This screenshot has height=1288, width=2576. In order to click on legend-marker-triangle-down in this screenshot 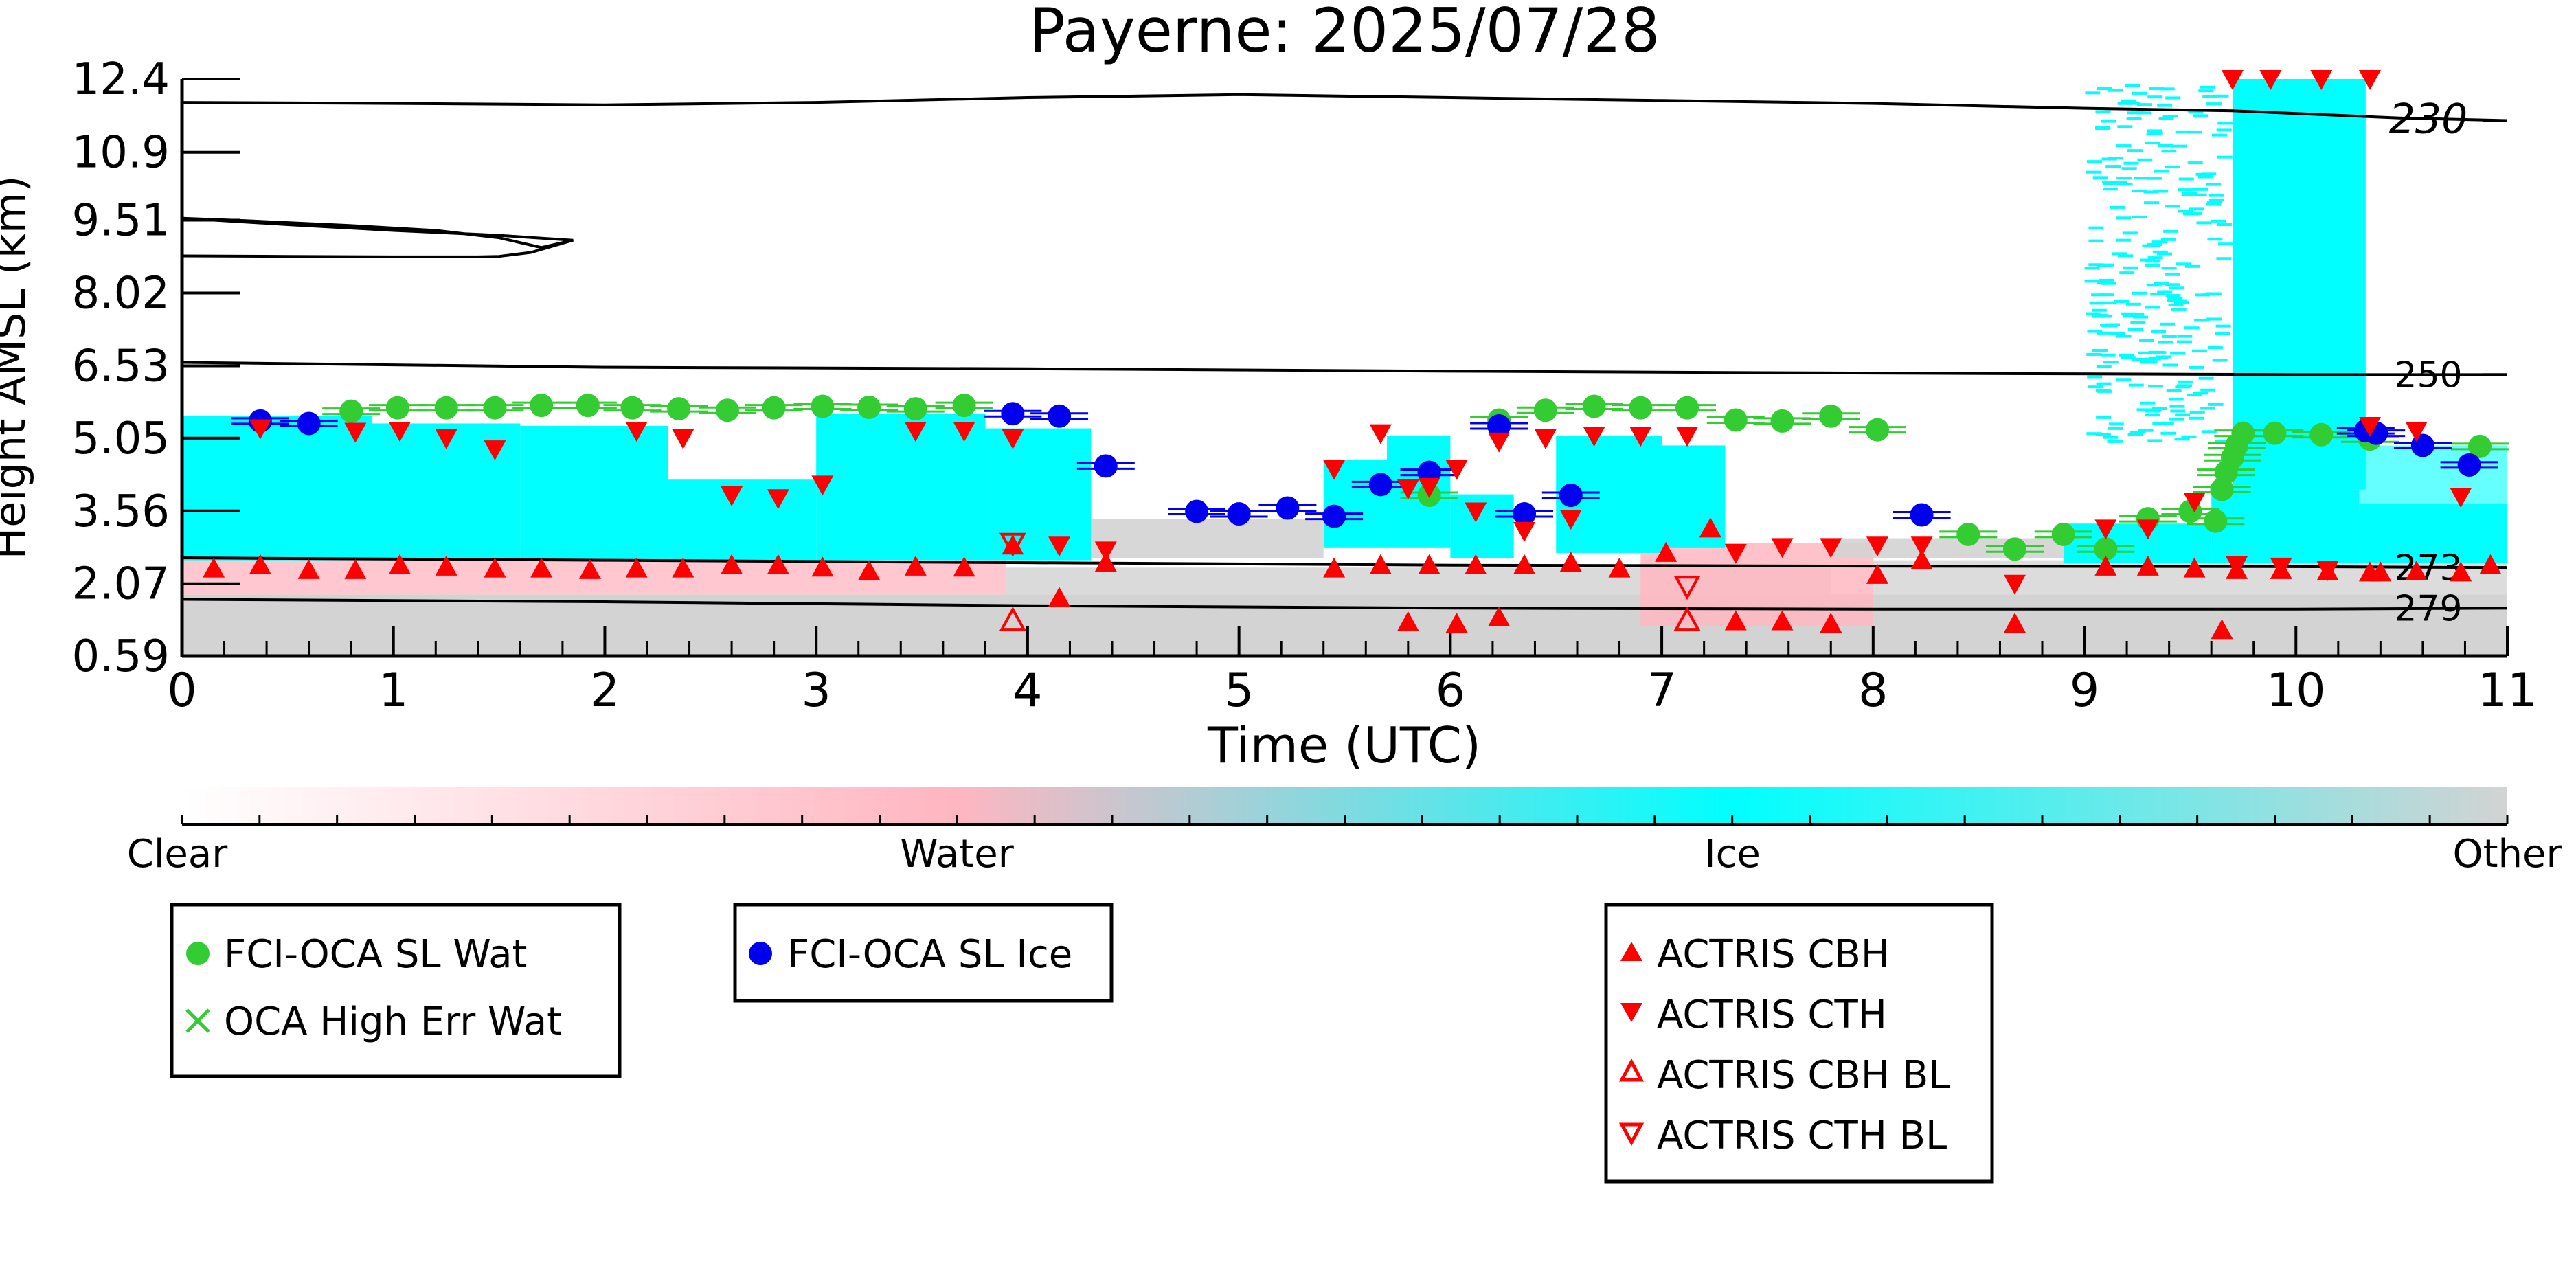, I will do `click(1631, 1012)`.